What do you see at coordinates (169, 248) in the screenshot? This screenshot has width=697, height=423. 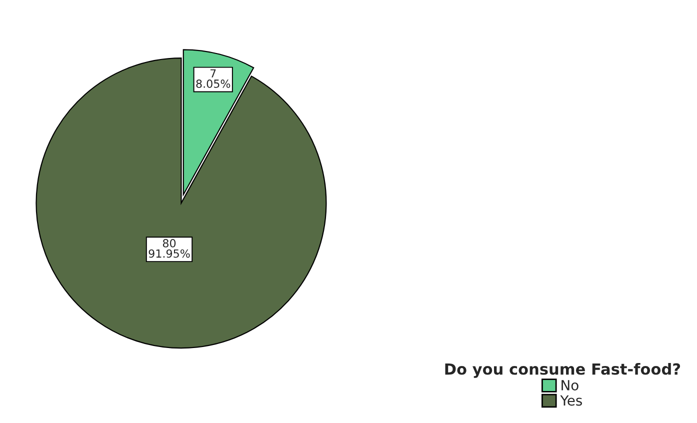 I see `data-label: 80 91.95%` at bounding box center [169, 248].